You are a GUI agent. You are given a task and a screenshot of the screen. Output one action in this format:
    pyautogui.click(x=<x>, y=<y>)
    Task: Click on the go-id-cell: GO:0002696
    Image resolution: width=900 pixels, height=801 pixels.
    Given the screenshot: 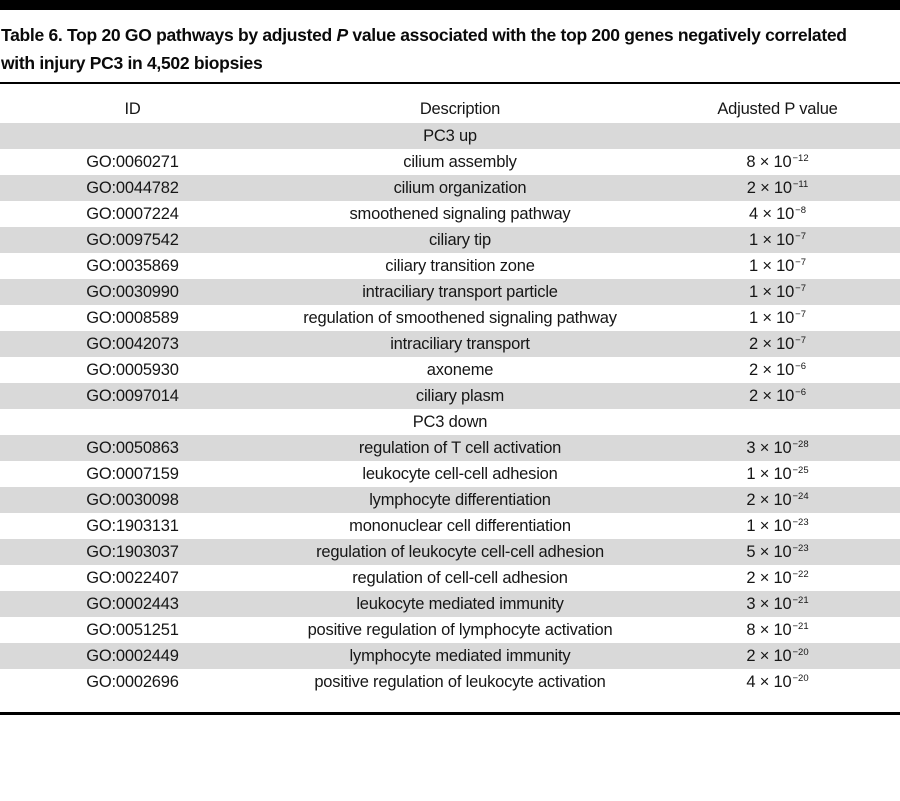 What is the action you would take?
    pyautogui.click(x=132, y=681)
    